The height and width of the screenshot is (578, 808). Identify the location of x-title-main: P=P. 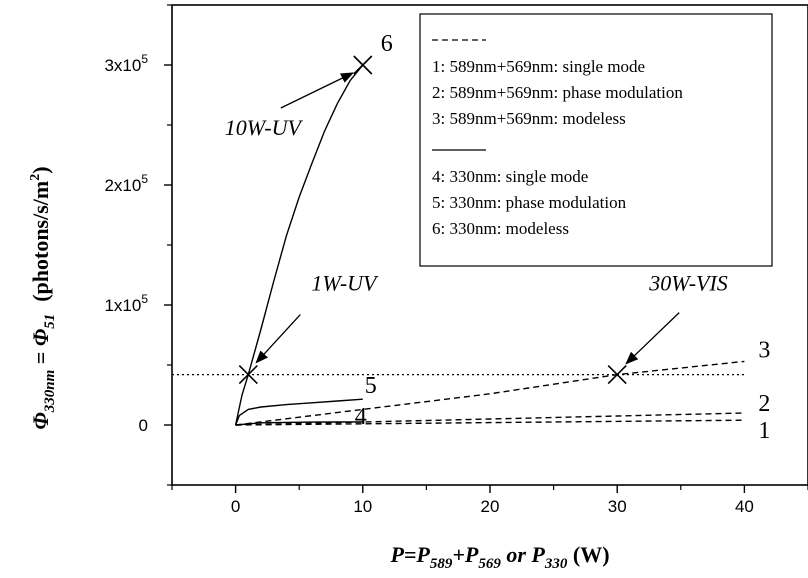
(409, 554).